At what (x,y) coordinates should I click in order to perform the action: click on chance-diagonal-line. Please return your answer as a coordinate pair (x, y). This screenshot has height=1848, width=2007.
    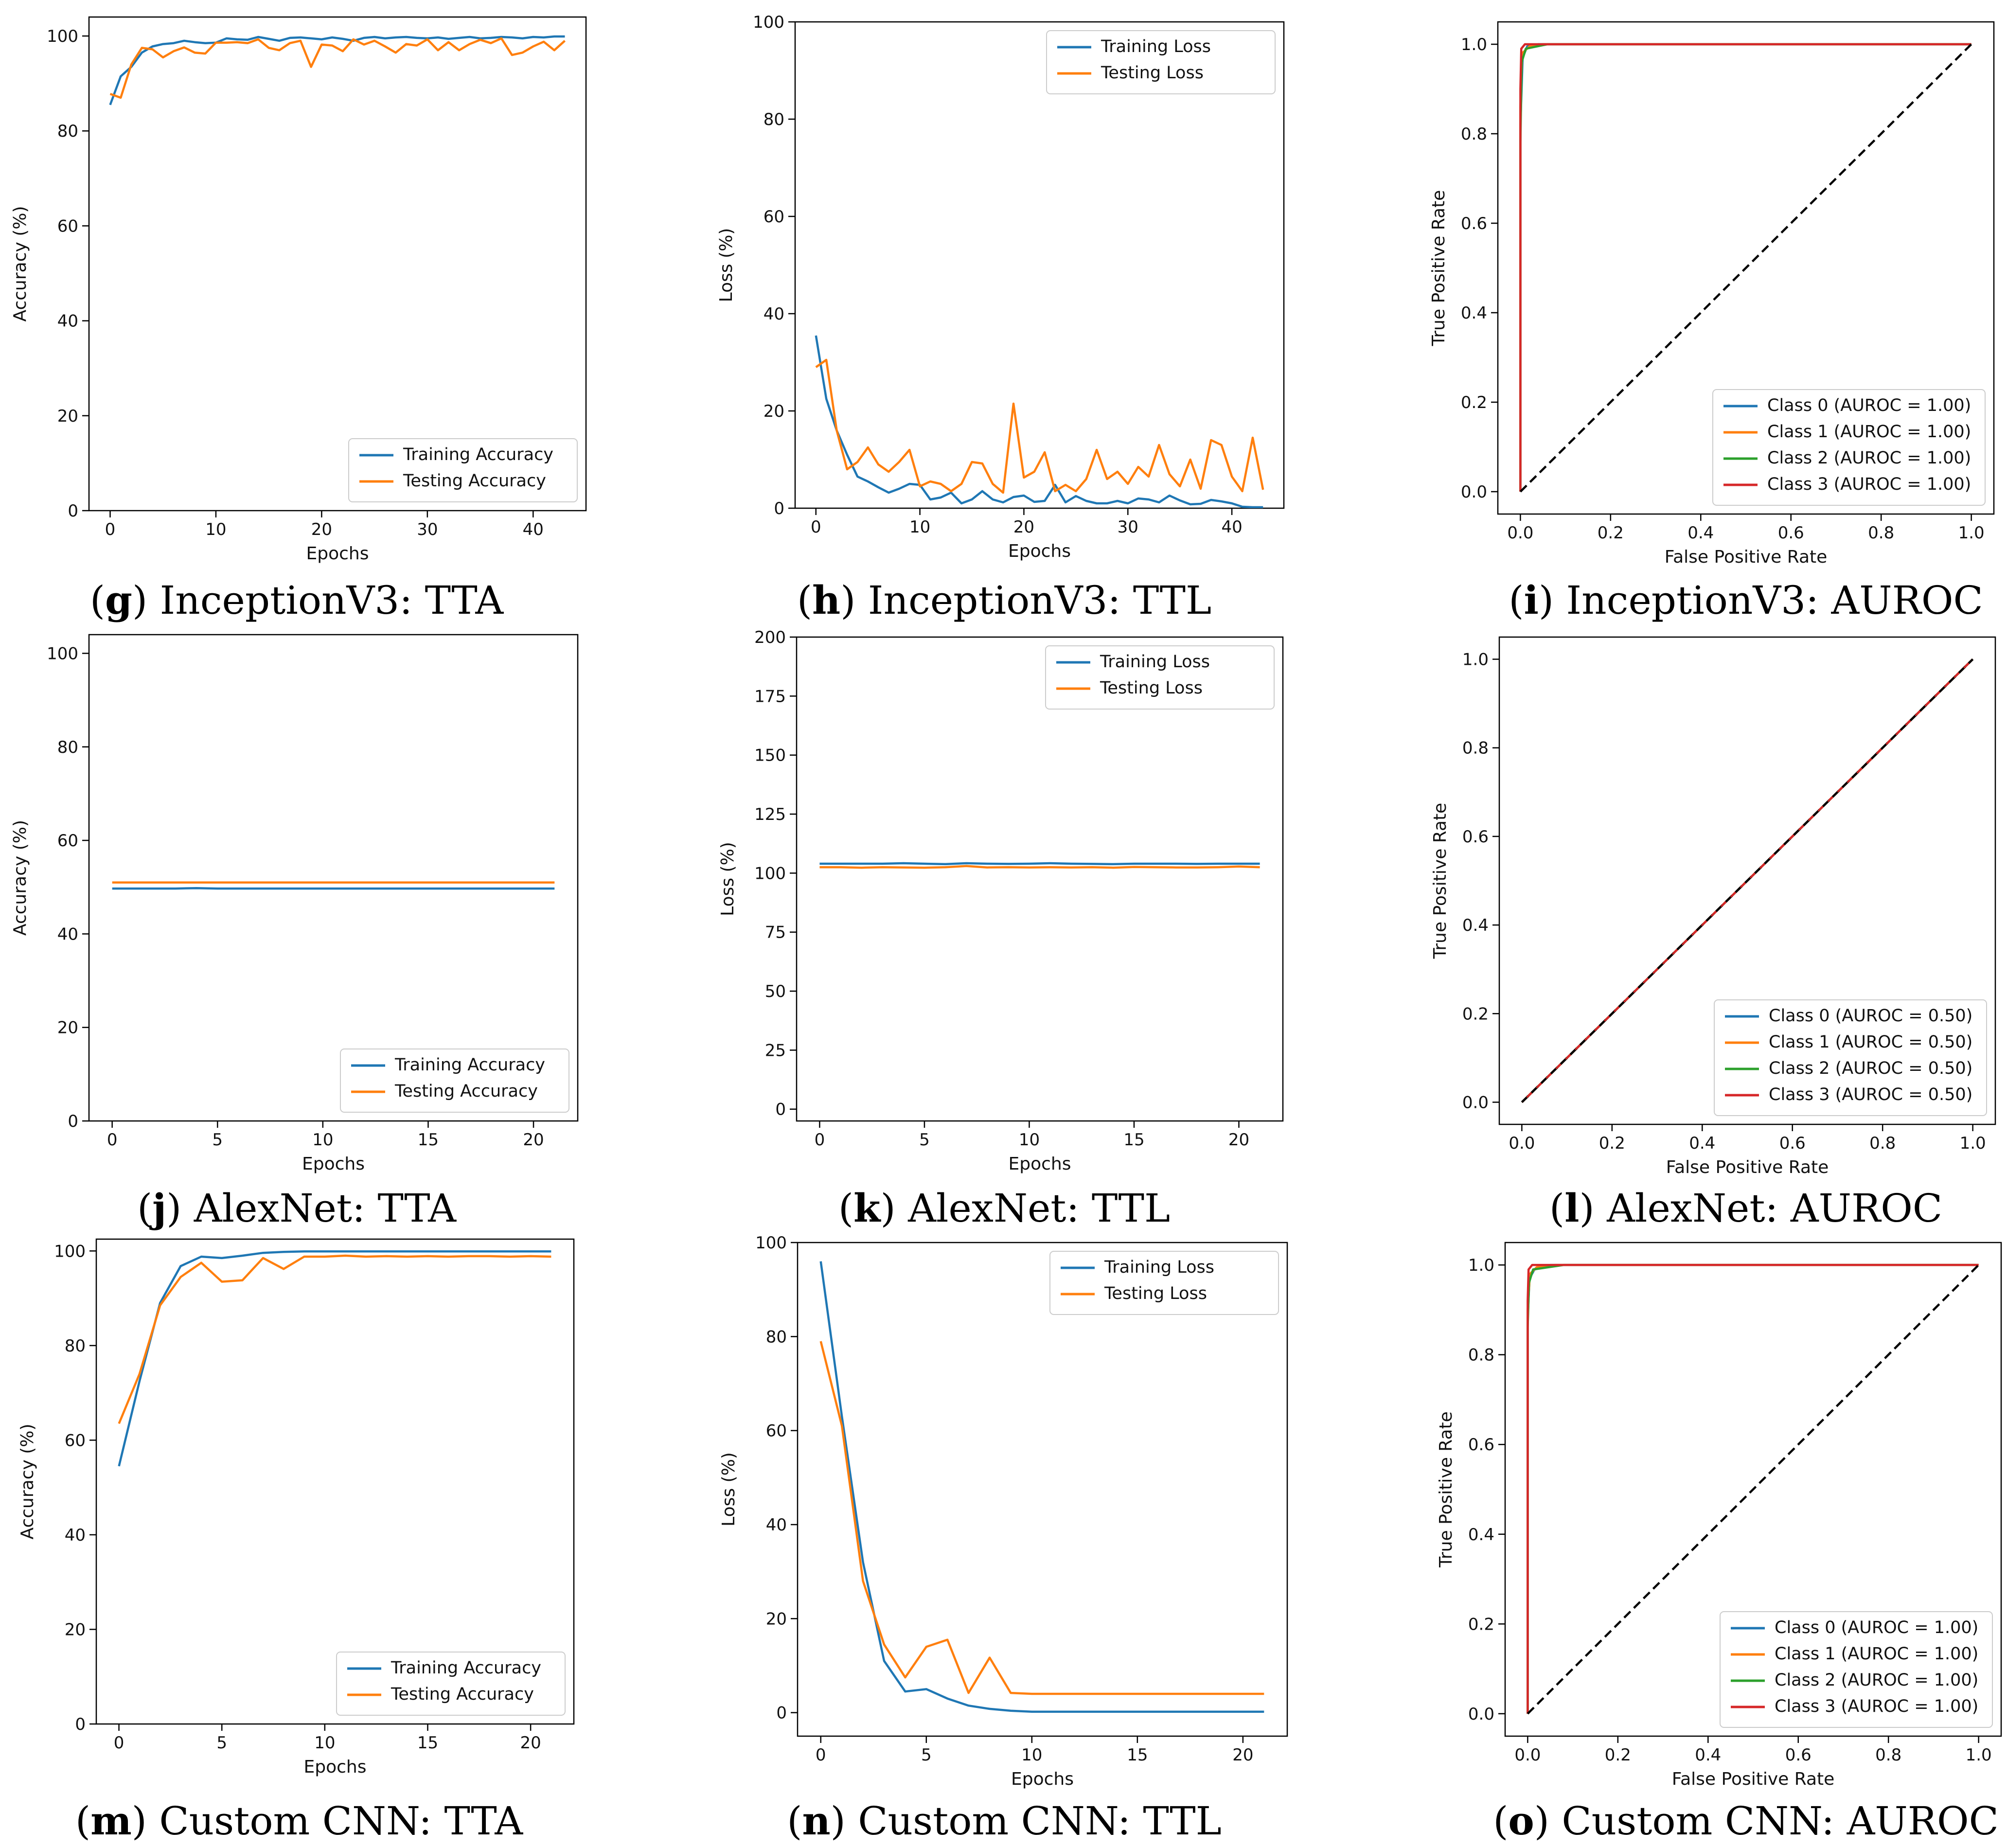
    Looking at the image, I should click on (1745, 268).